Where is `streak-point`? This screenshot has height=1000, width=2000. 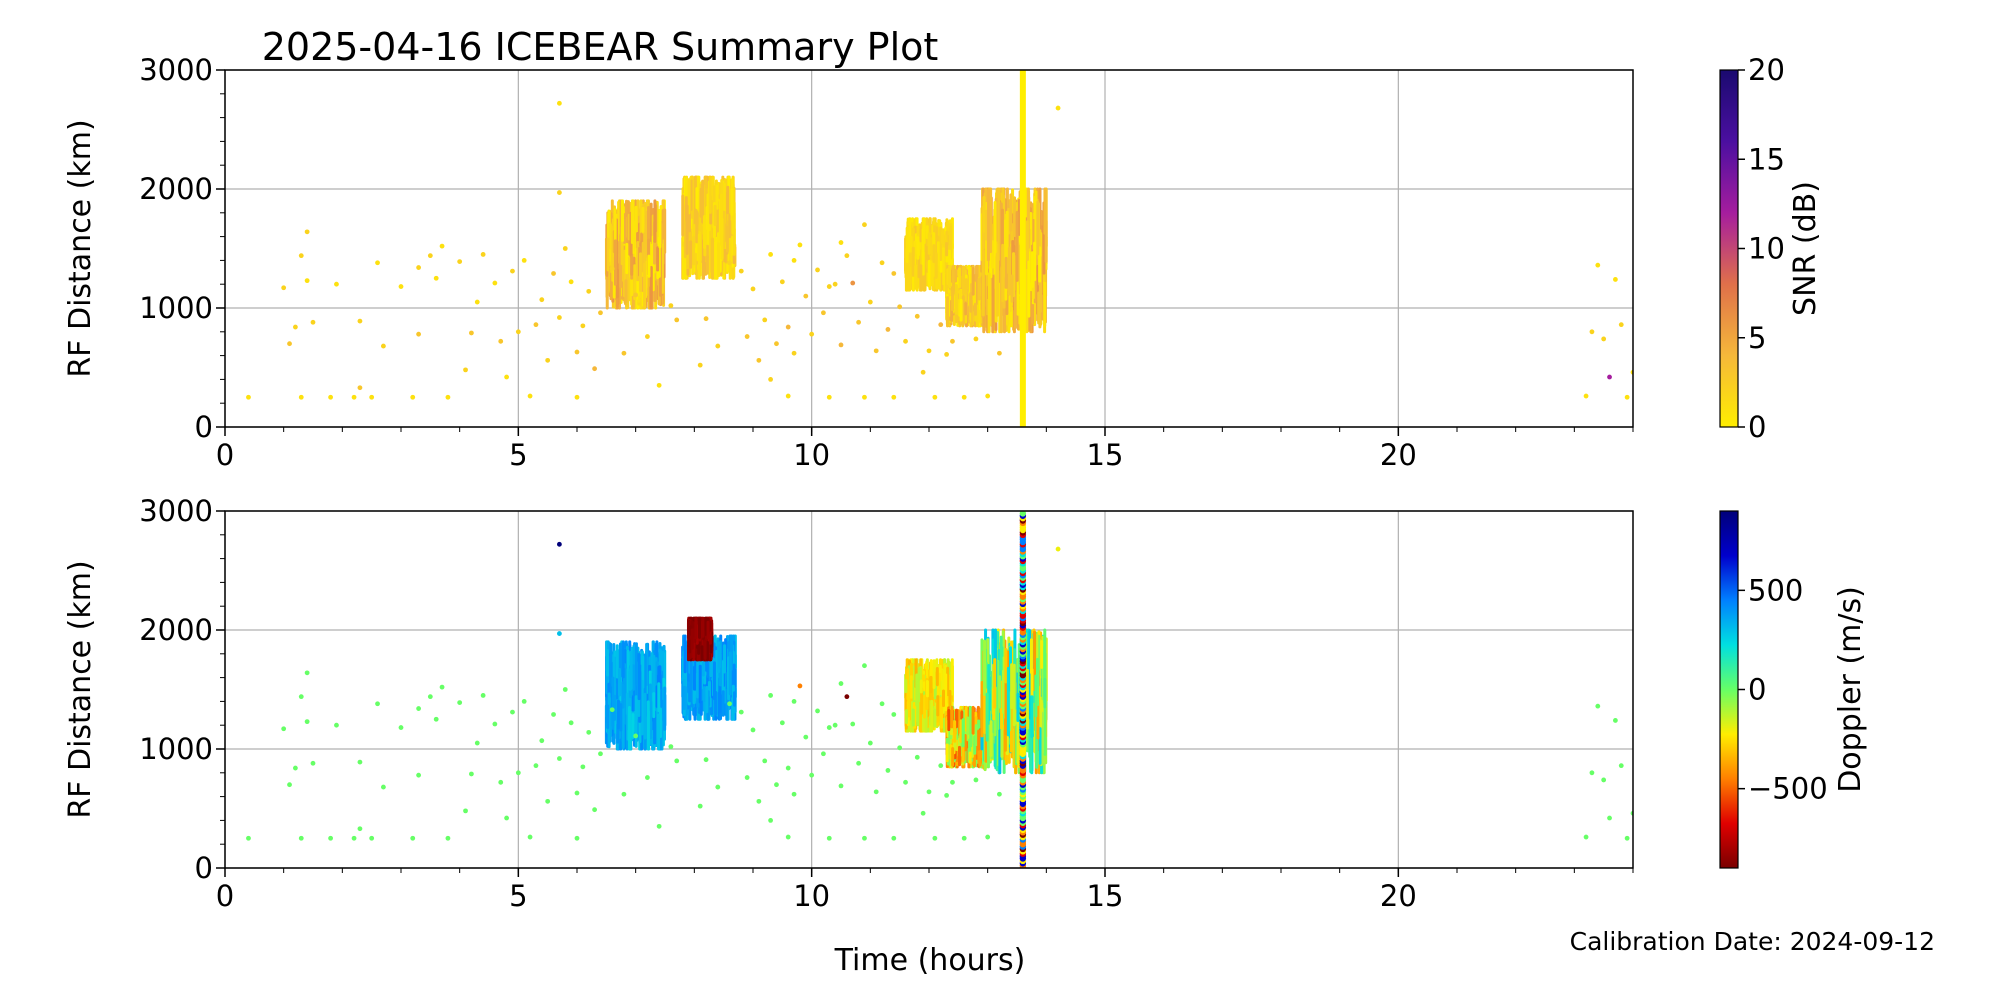
streak-point is located at coordinates (1023, 514).